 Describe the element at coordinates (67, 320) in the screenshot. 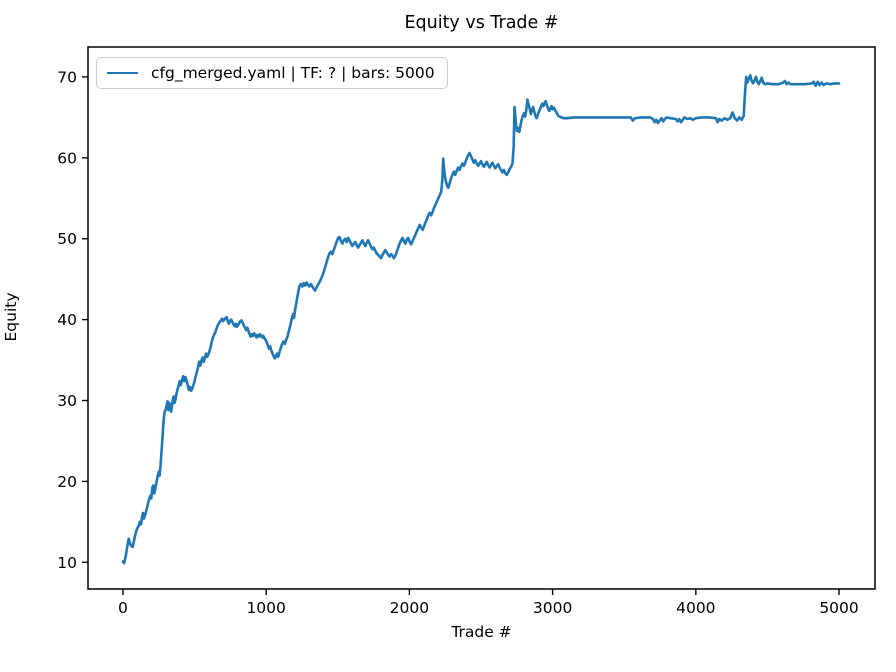

I see `y-tick-label: 40` at that location.